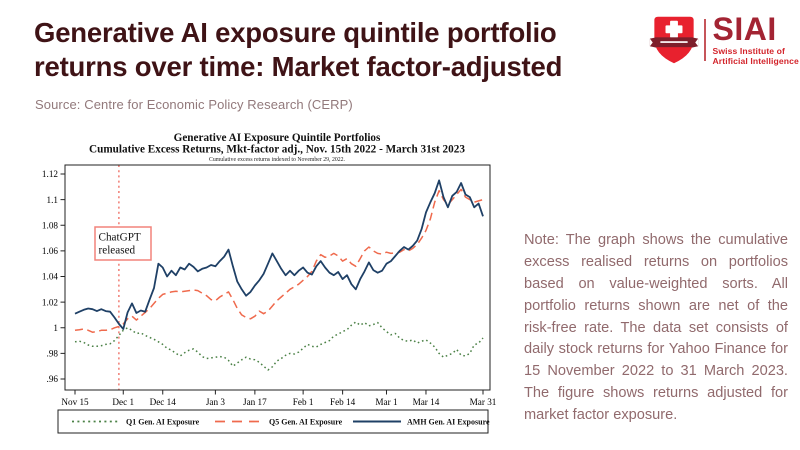 The image size is (800, 450). What do you see at coordinates (674, 40) in the screenshot?
I see `swiss-shield-icon` at bounding box center [674, 40].